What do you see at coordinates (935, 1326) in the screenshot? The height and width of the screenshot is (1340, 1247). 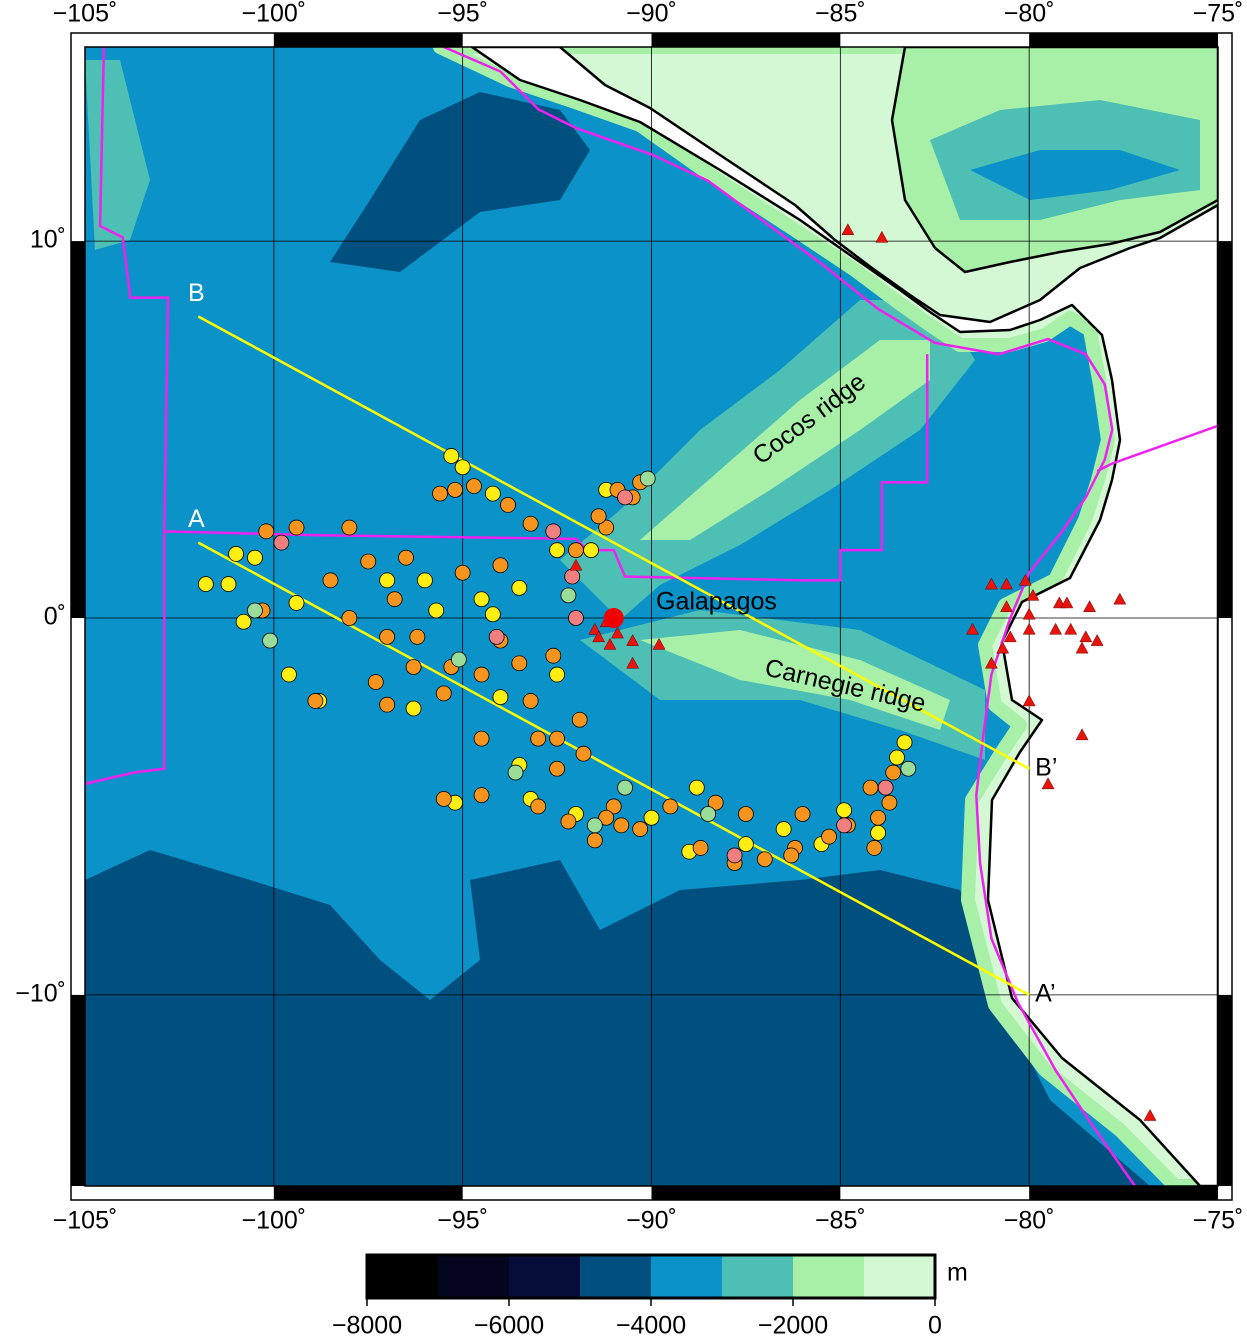 I see `colorbar-tick-label: 0` at bounding box center [935, 1326].